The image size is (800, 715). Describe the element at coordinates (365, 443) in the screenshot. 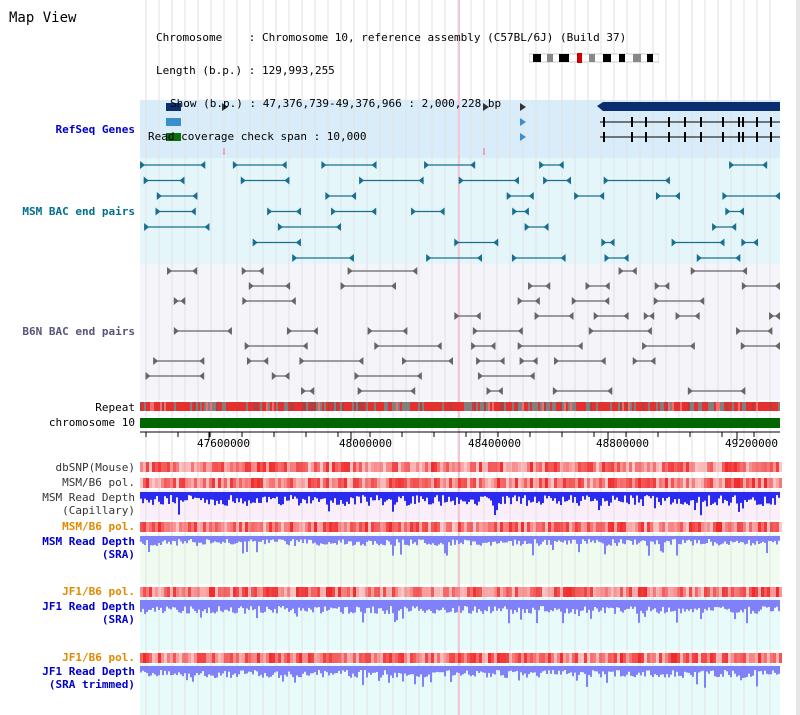

I see `axis-tick-label: 48000000` at that location.